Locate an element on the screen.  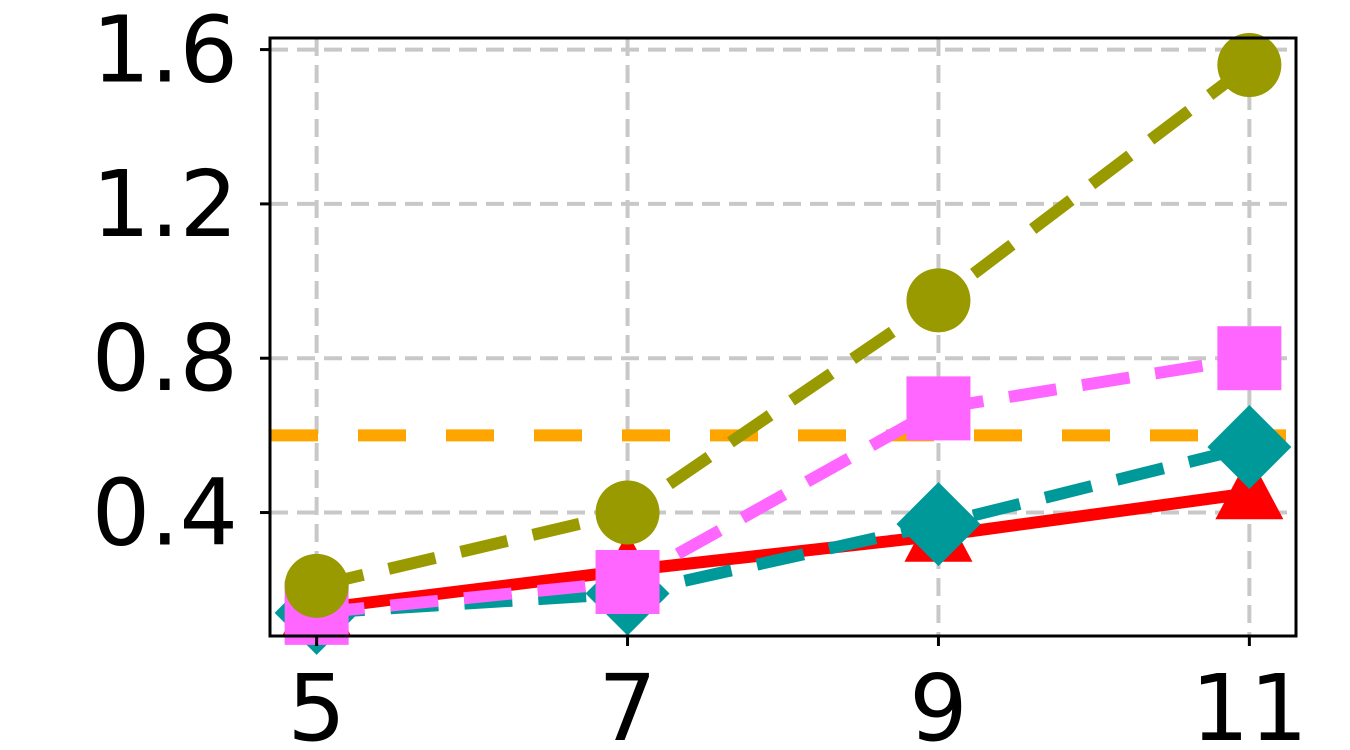
y-tick-label: 1.6 is located at coordinates (165, 52).